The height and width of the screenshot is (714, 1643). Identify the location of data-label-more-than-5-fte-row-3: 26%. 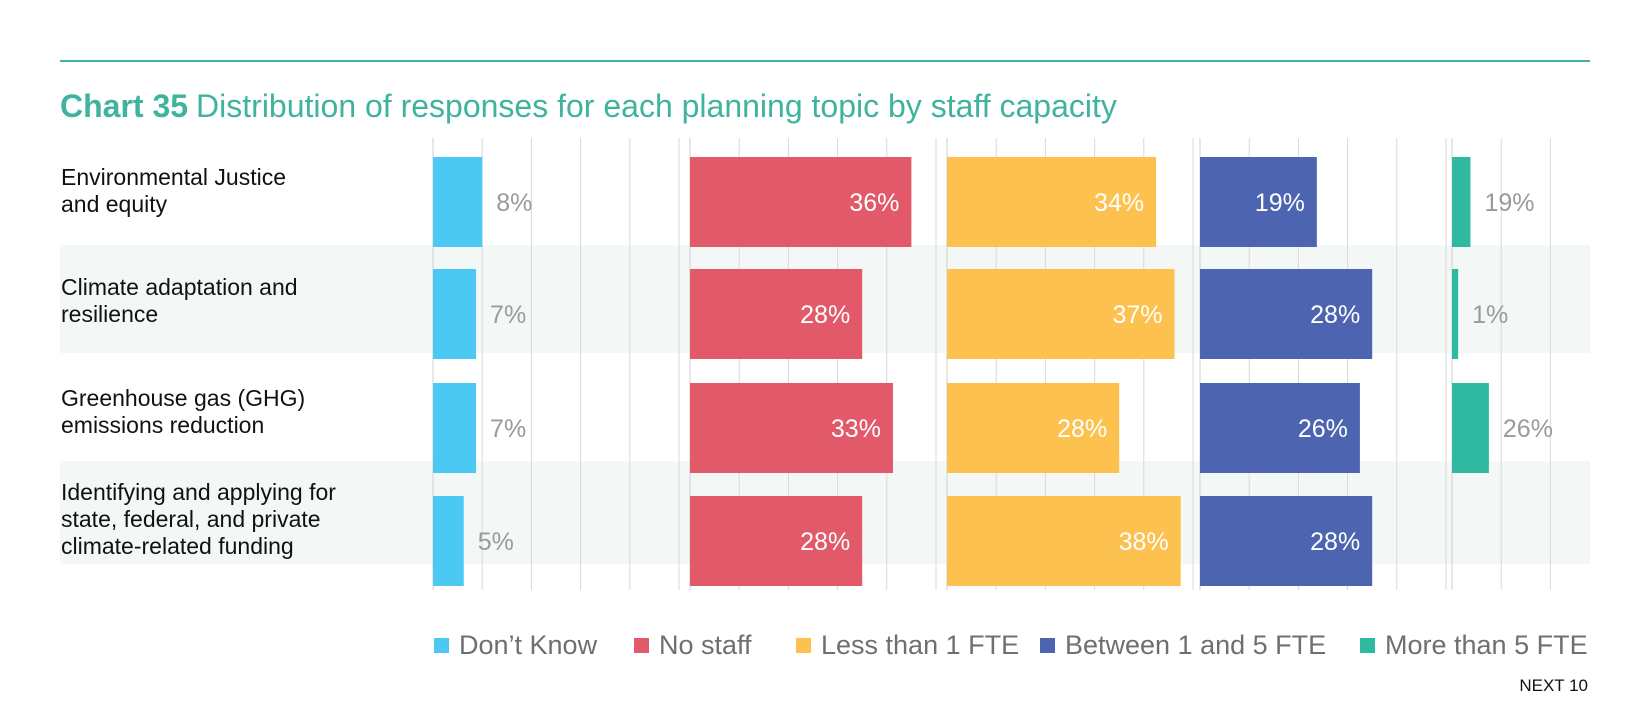
(1528, 429).